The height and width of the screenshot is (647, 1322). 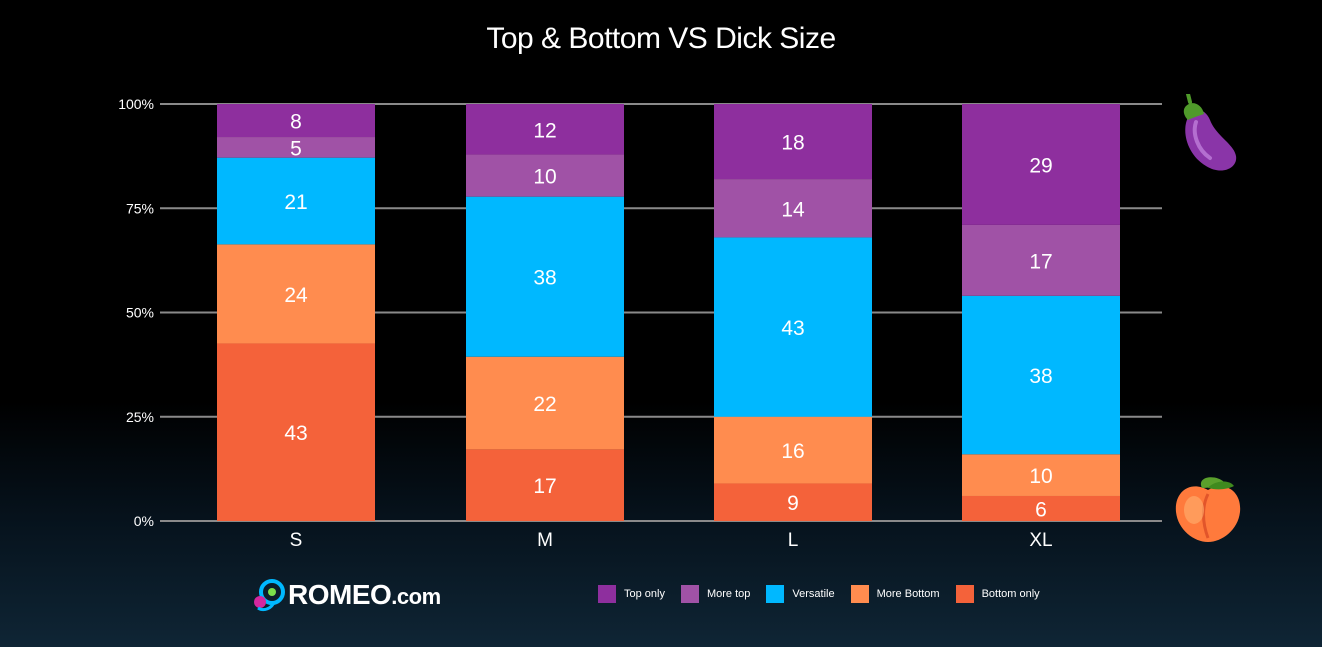 What do you see at coordinates (1040, 540) in the screenshot?
I see `x-tick-label: XL` at bounding box center [1040, 540].